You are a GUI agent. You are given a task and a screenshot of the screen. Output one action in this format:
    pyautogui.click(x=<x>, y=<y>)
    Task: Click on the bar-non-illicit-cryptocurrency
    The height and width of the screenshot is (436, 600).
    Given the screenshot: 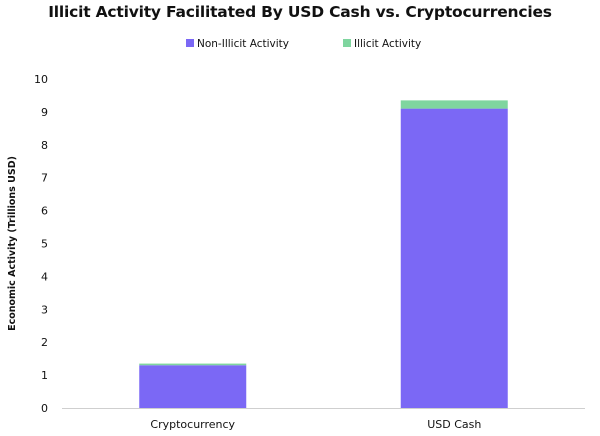 What is the action you would take?
    pyautogui.click(x=193, y=386)
    